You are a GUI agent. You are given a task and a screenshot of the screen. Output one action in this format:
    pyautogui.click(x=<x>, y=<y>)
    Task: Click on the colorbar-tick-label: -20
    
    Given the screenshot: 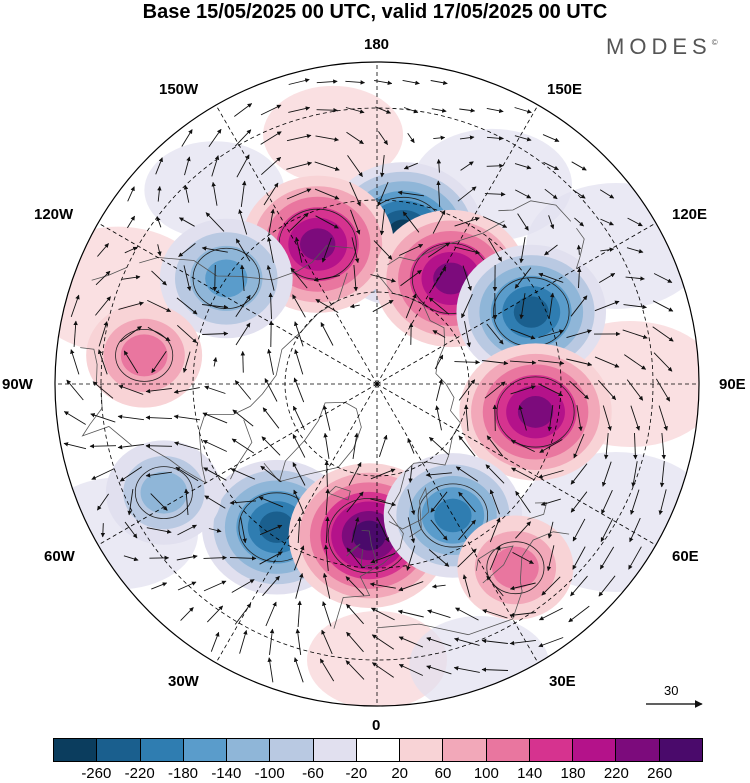 What is the action you would take?
    pyautogui.click(x=356, y=773)
    